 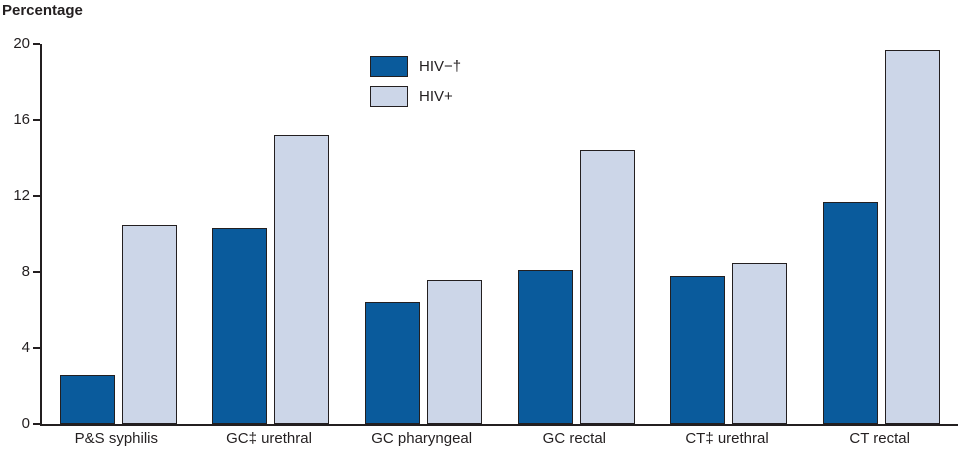 What do you see at coordinates (415, 81) in the screenshot?
I see `legend: HIV−† HIV+` at bounding box center [415, 81].